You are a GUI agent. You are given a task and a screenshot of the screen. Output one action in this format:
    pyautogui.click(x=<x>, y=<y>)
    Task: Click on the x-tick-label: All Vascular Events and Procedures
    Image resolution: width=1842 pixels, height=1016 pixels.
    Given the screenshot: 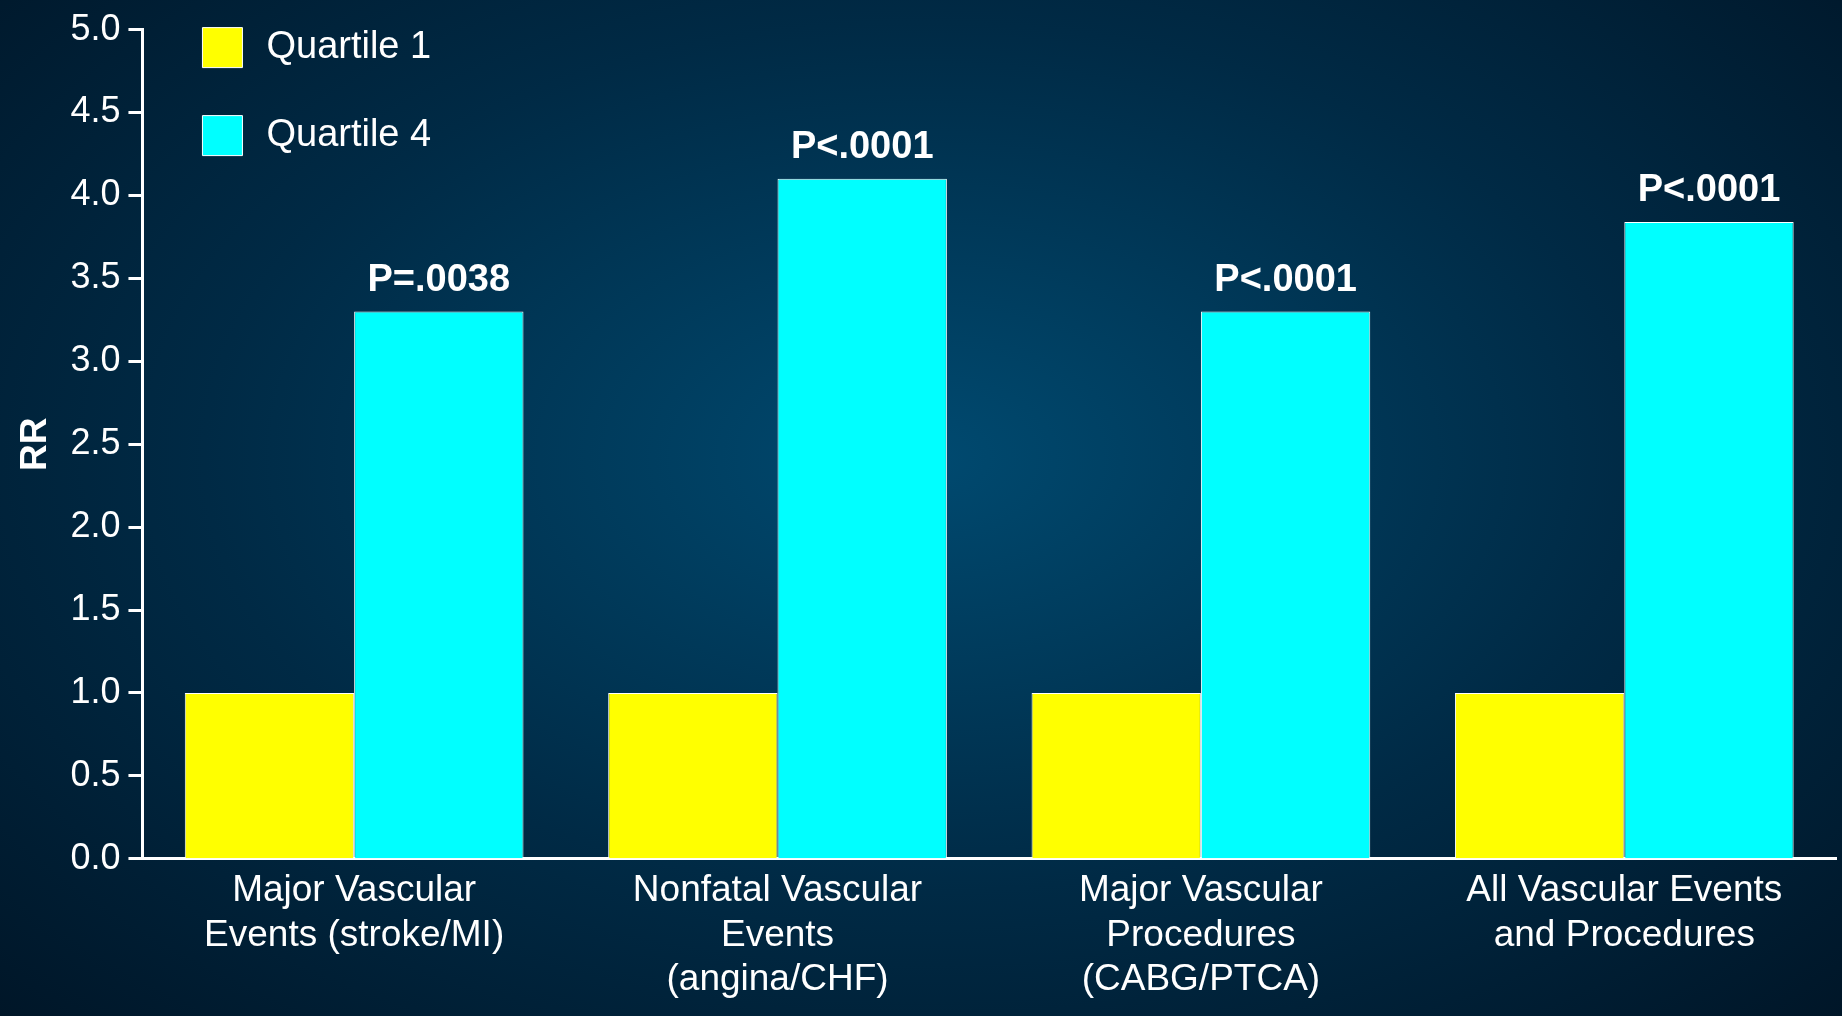 What is the action you would take?
    pyautogui.click(x=1624, y=911)
    